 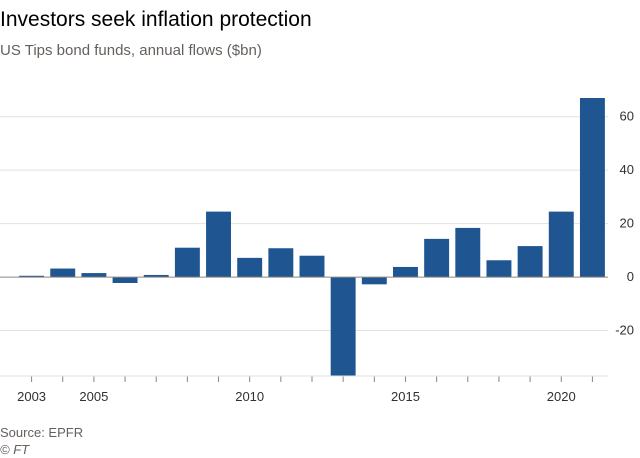 I want to click on bar-2017, so click(x=468, y=252).